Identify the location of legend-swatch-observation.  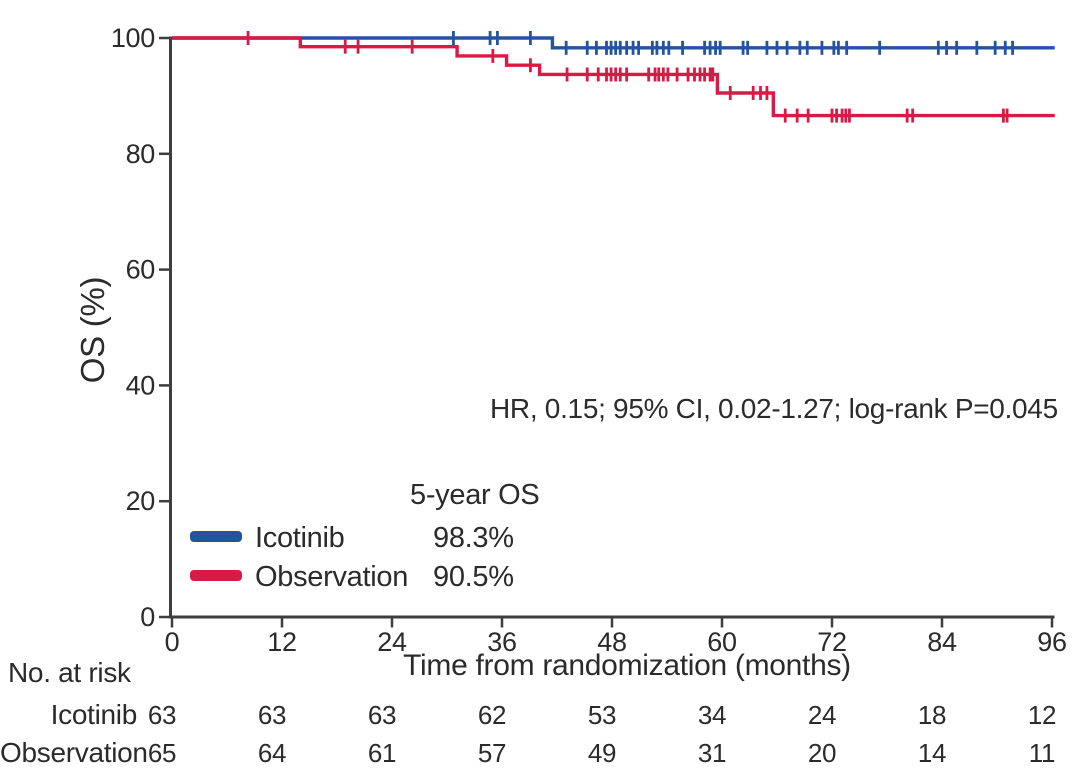
(216, 575).